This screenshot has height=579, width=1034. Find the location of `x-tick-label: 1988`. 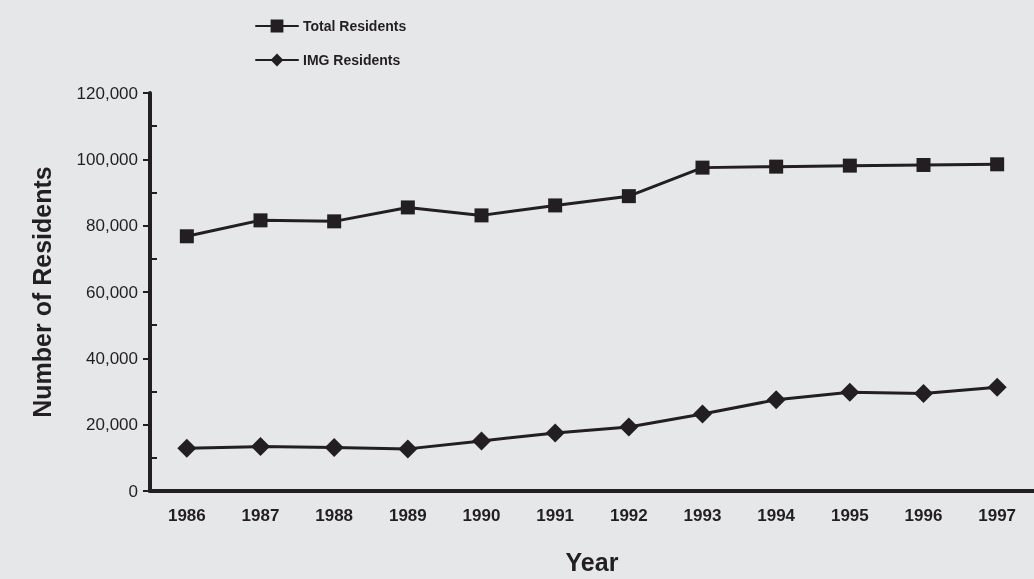

x-tick-label: 1988 is located at coordinates (334, 515).